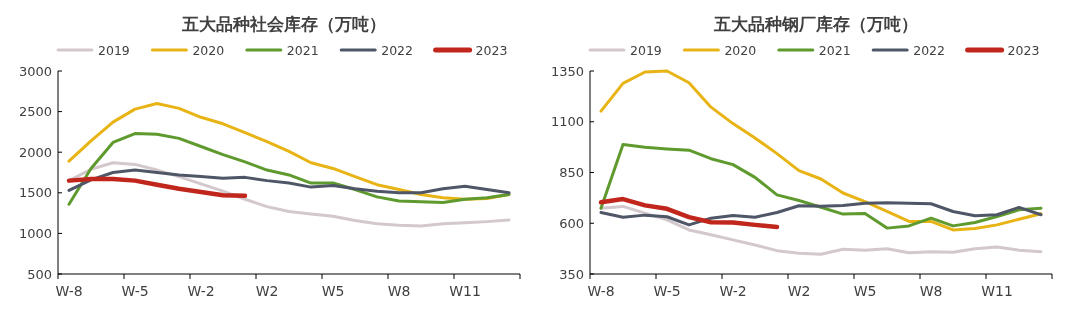 This screenshot has height=322, width=1080. Describe the element at coordinates (35, 71) in the screenshot. I see `y-tick-label: 3000` at that location.